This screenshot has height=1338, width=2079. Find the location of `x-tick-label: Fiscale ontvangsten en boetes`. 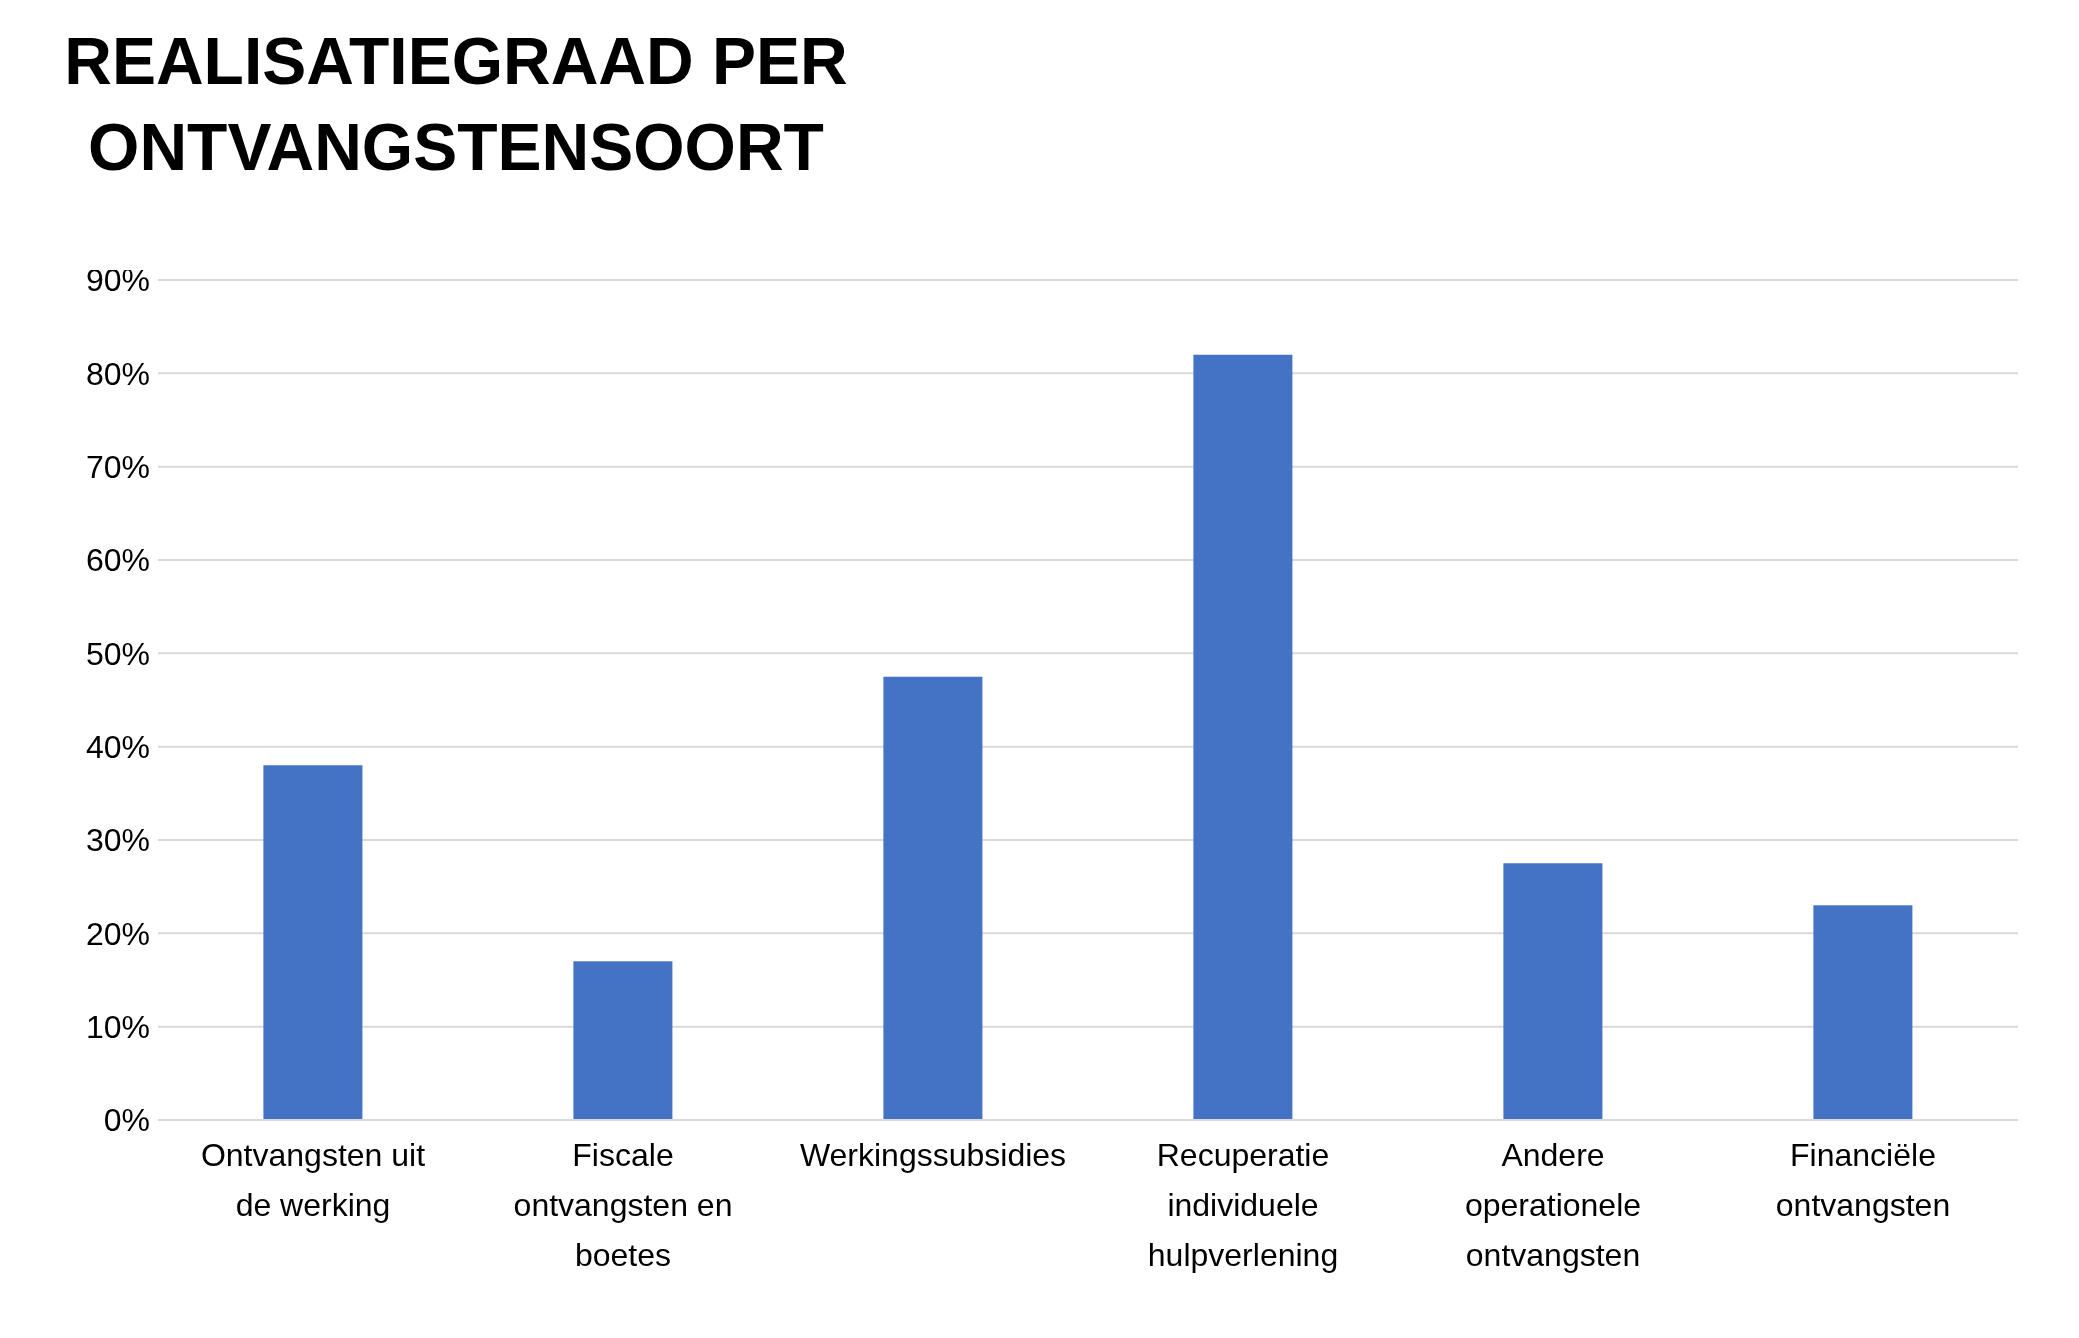

x-tick-label: Fiscale ontvangsten en boetes is located at coordinates (623, 1205).